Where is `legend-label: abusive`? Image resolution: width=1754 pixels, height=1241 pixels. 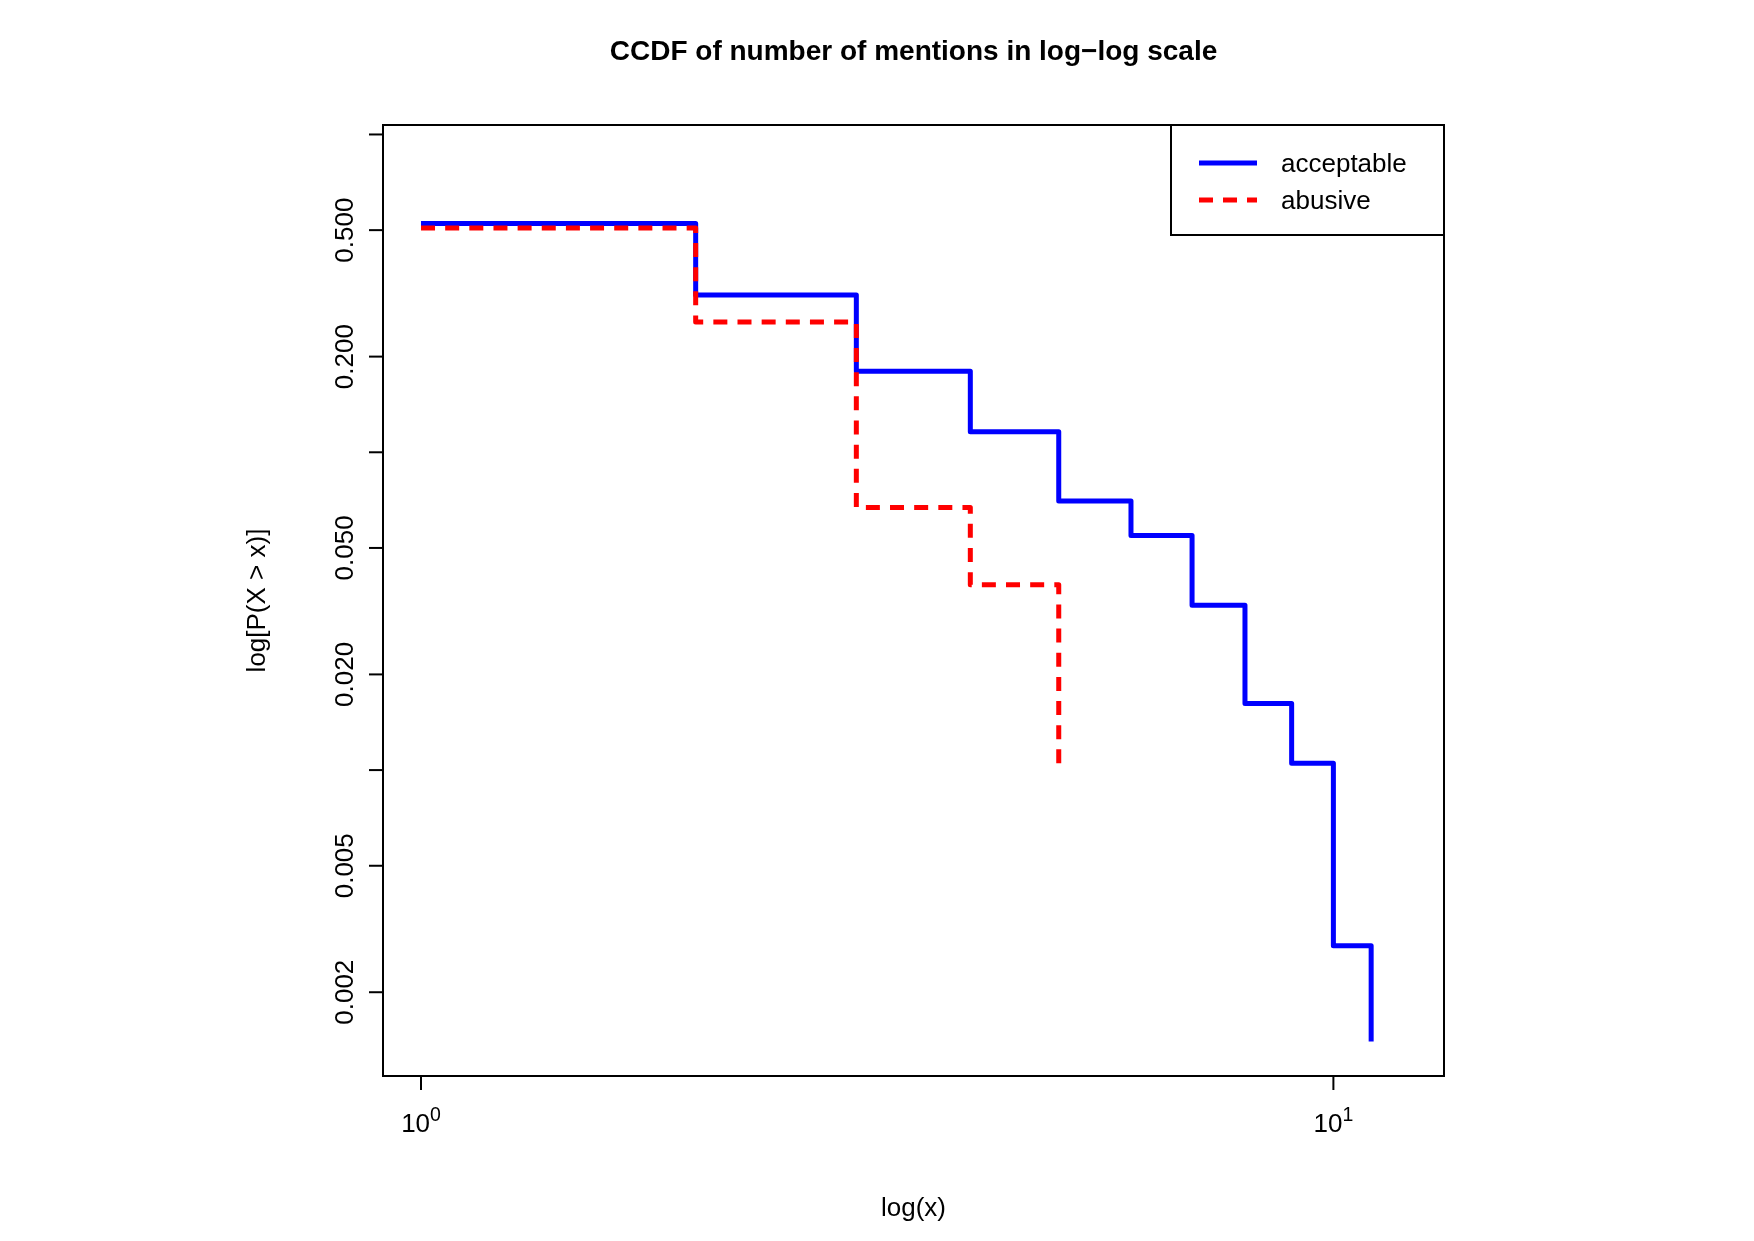 legend-label: abusive is located at coordinates (1326, 200).